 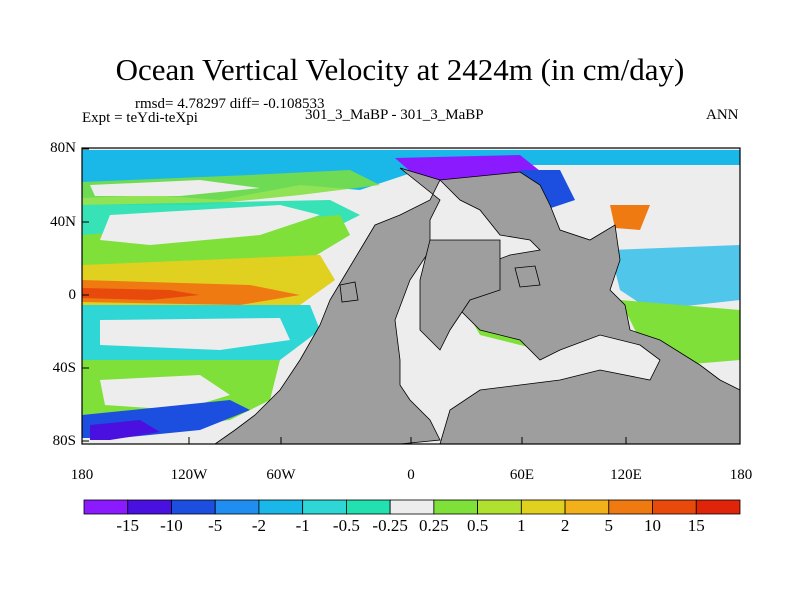 I want to click on lat-label-0: 0, so click(x=72, y=295).